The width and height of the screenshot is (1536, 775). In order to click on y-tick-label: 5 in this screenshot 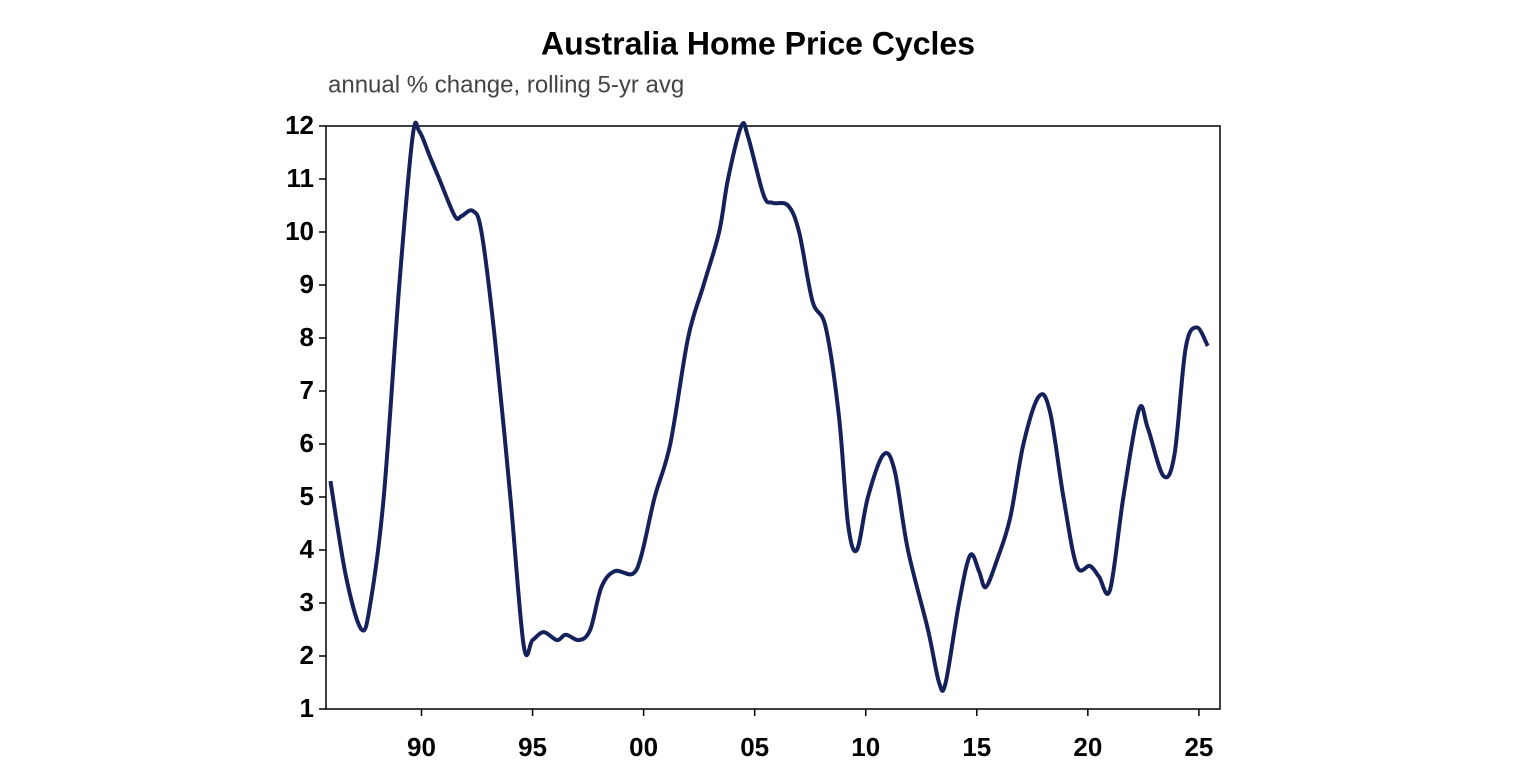, I will do `click(307, 496)`.